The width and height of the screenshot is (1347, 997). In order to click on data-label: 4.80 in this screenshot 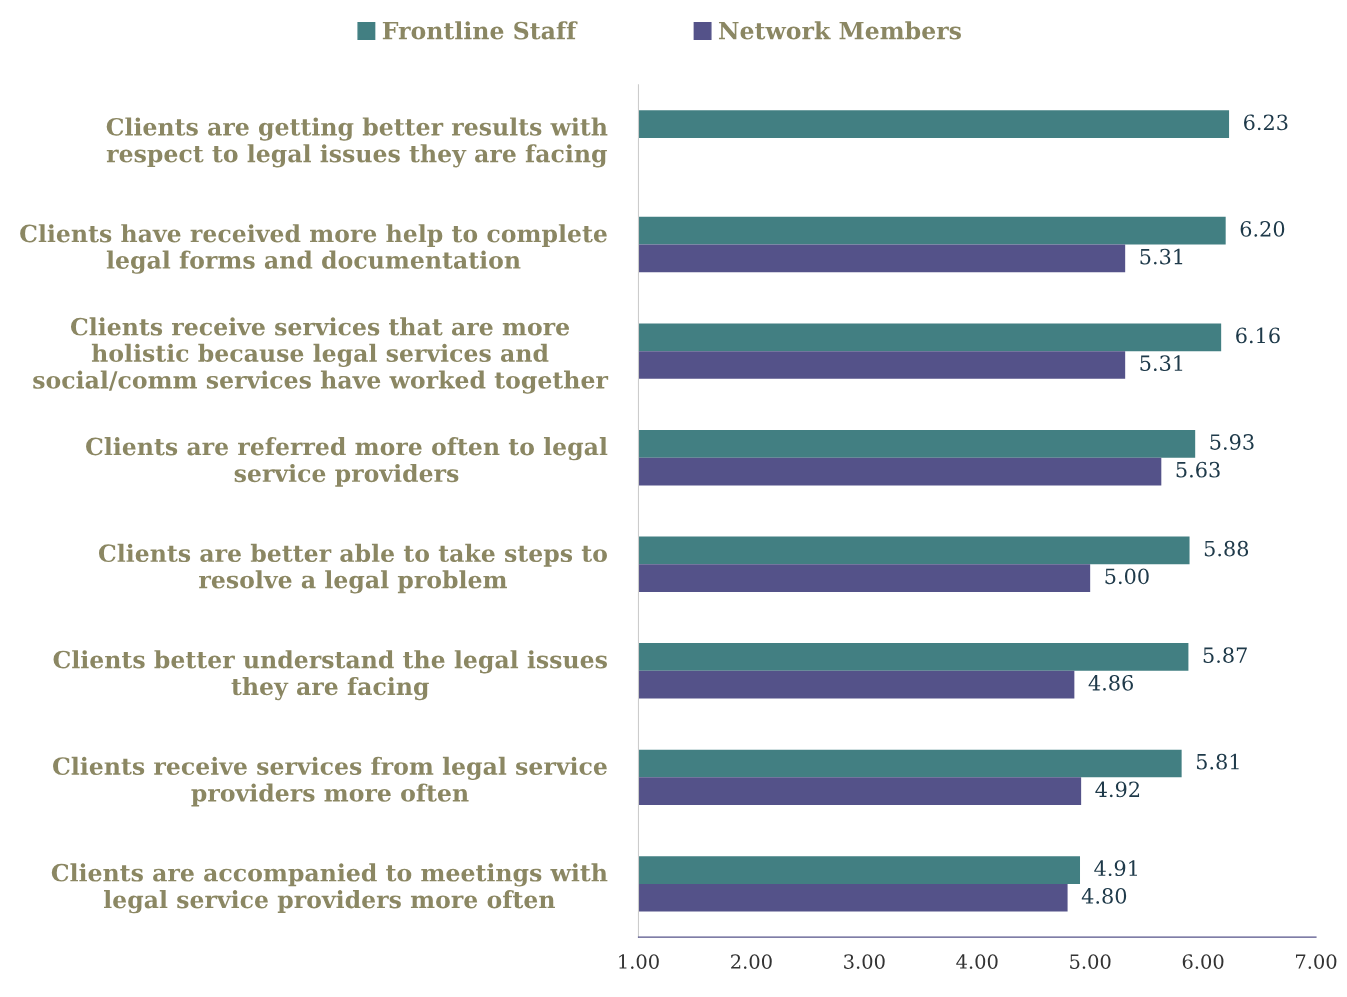, I will do `click(1104, 896)`.